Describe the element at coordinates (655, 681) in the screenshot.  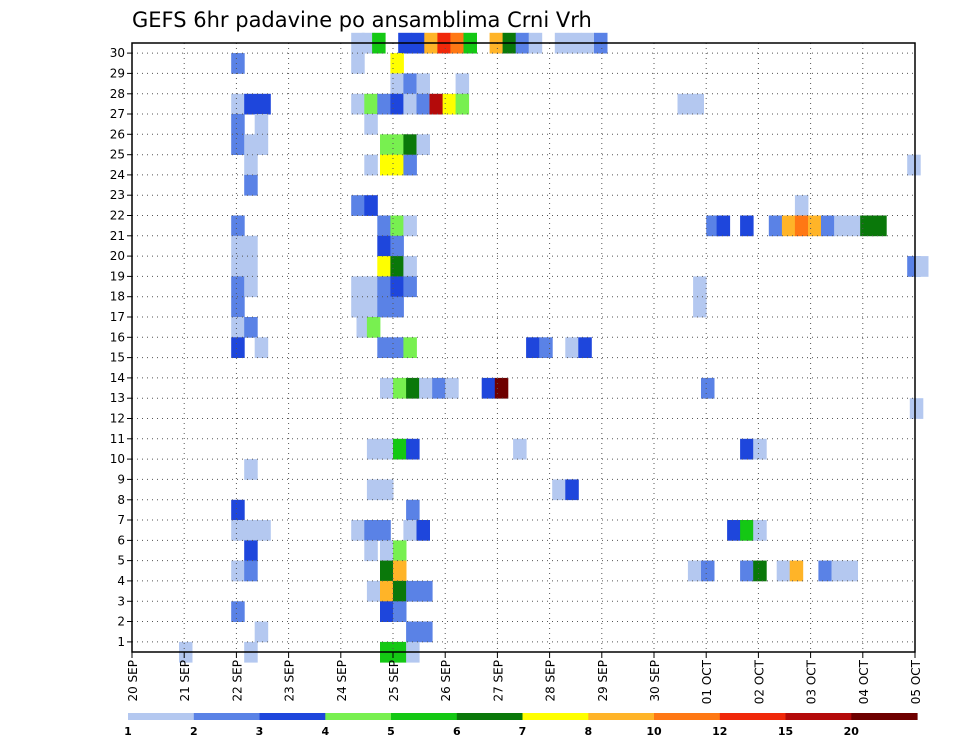
I see `x-tick-label: 30 SEP` at that location.